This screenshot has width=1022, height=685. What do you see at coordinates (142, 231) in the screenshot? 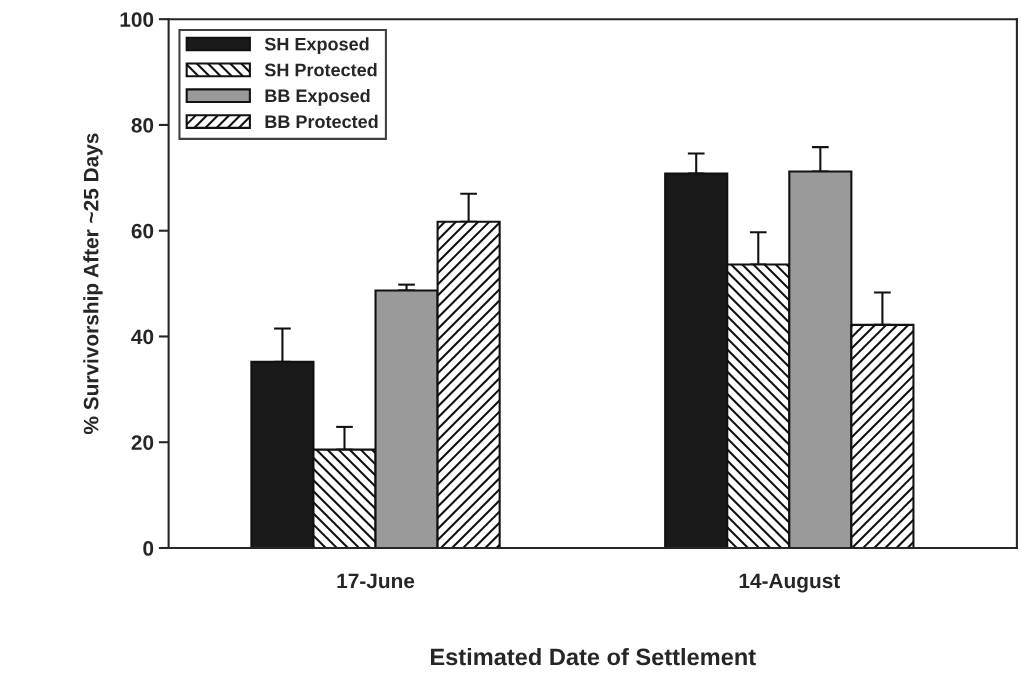
I see `y-tick-label: 60` at bounding box center [142, 231].